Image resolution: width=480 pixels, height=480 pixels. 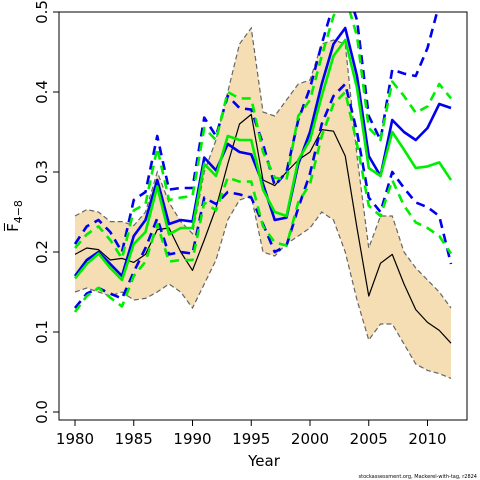 I want to click on x-tick-label: 1980, so click(x=75, y=439).